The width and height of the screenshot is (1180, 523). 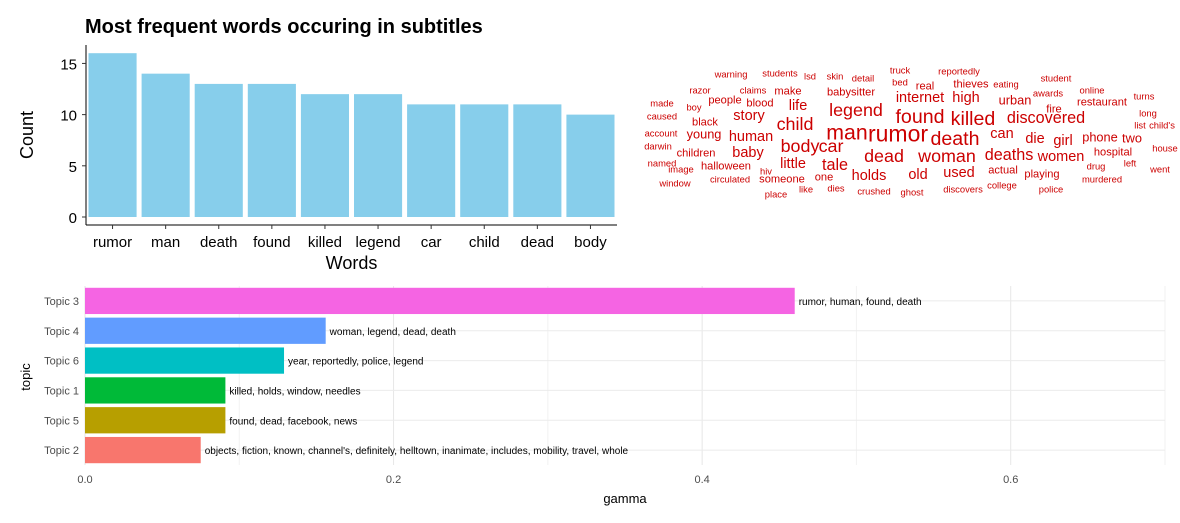 What do you see at coordinates (1160, 169) in the screenshot?
I see `cloud-word: went` at bounding box center [1160, 169].